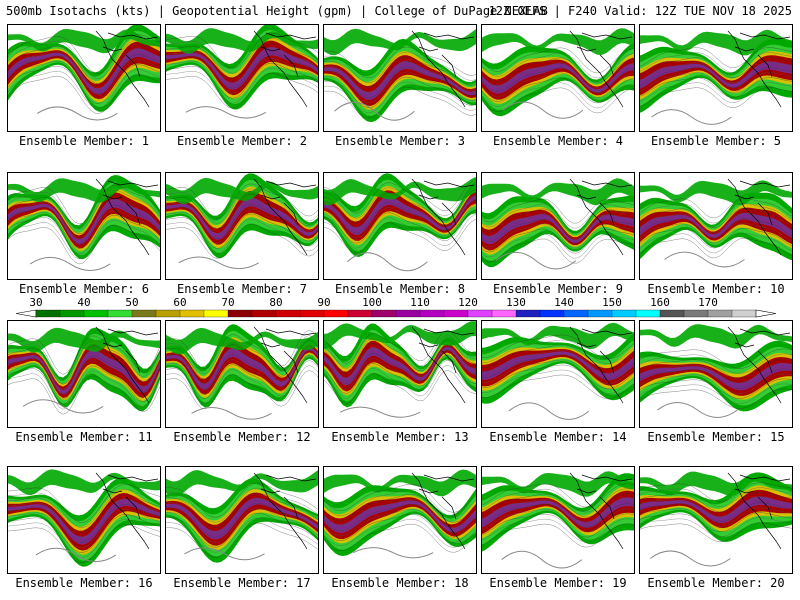  I want to click on isotach-colorbar: 30 40 50 60 70 80 90 100 110 120 130 140 150 160 170, so click(400, 308).